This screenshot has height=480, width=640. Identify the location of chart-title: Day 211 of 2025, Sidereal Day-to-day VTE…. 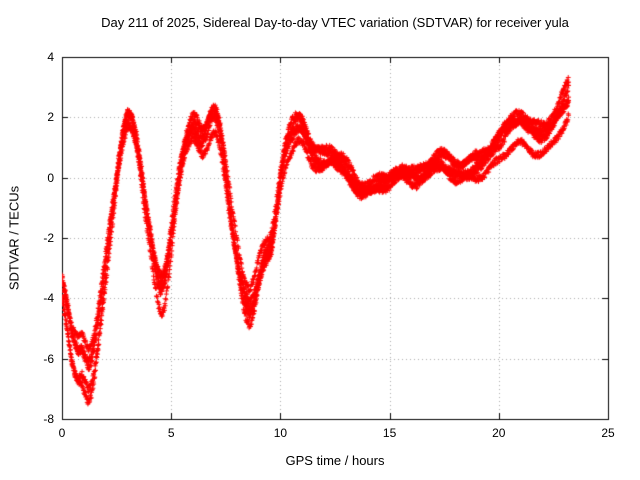
(335, 22).